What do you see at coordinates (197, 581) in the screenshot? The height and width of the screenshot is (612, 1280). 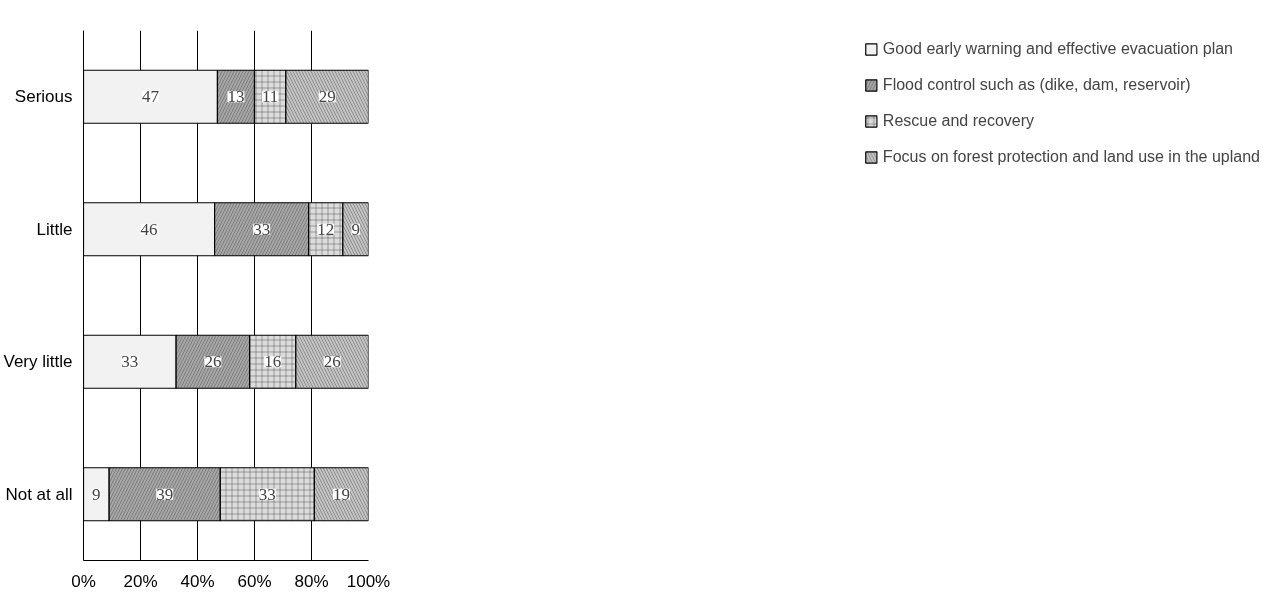 I see `x-tick-label: 40%` at bounding box center [197, 581].